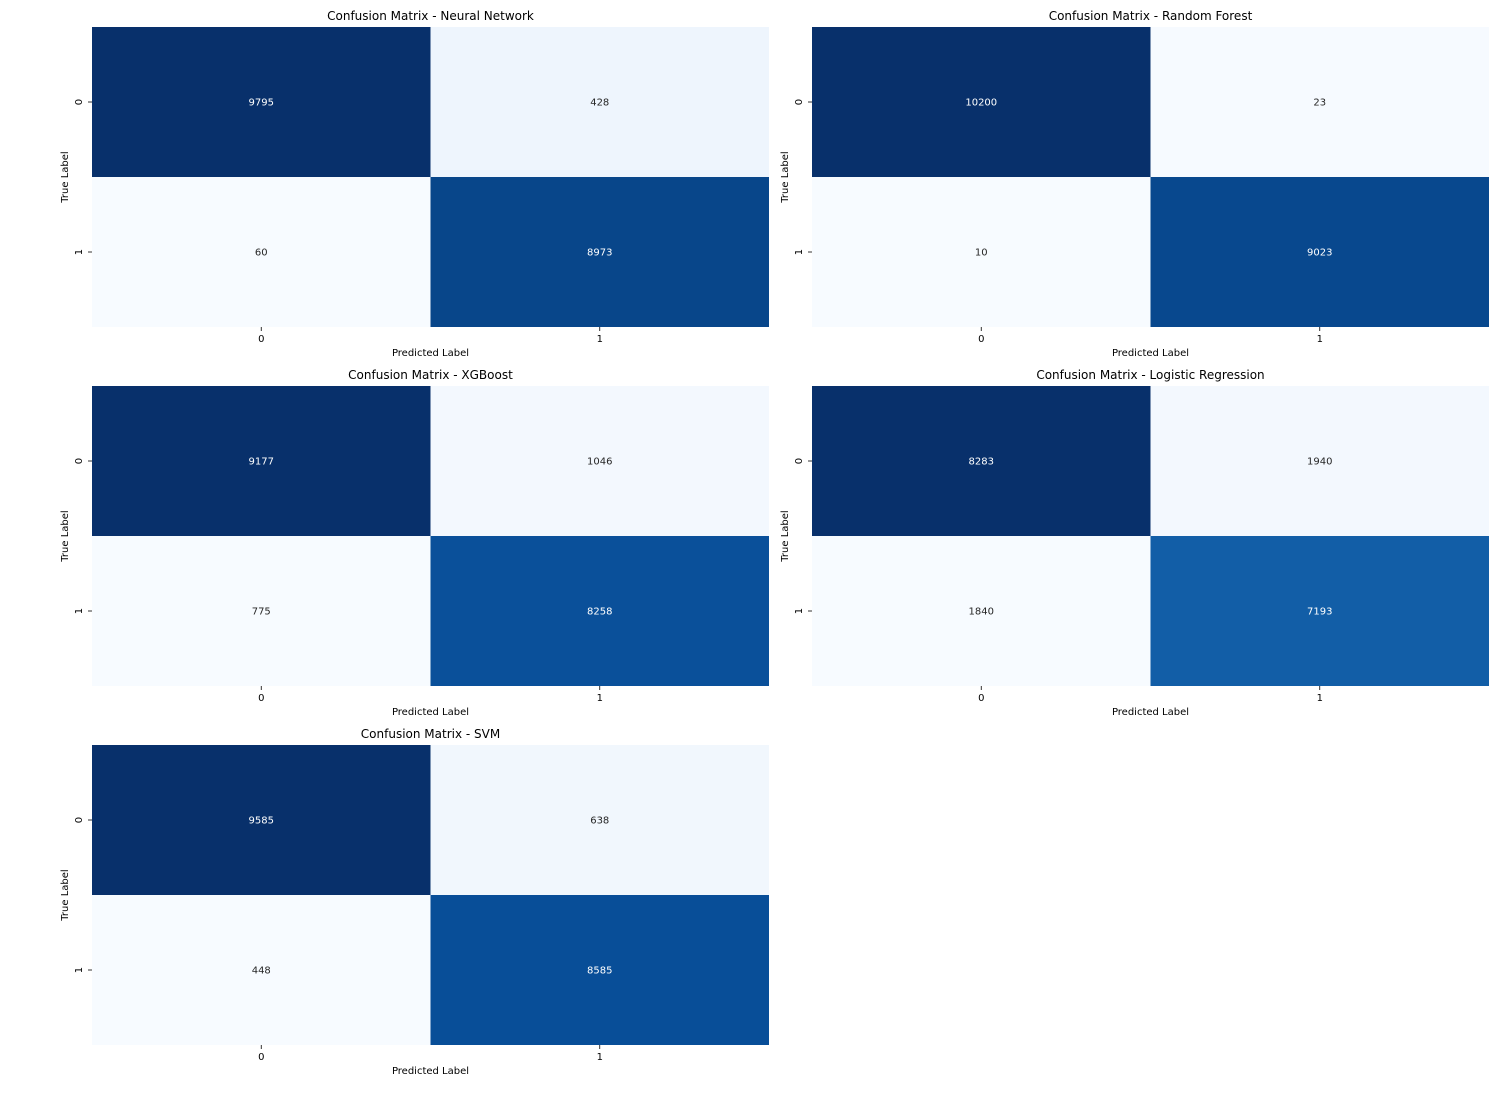  I want to click on cell-value-label: 10, so click(981, 253).